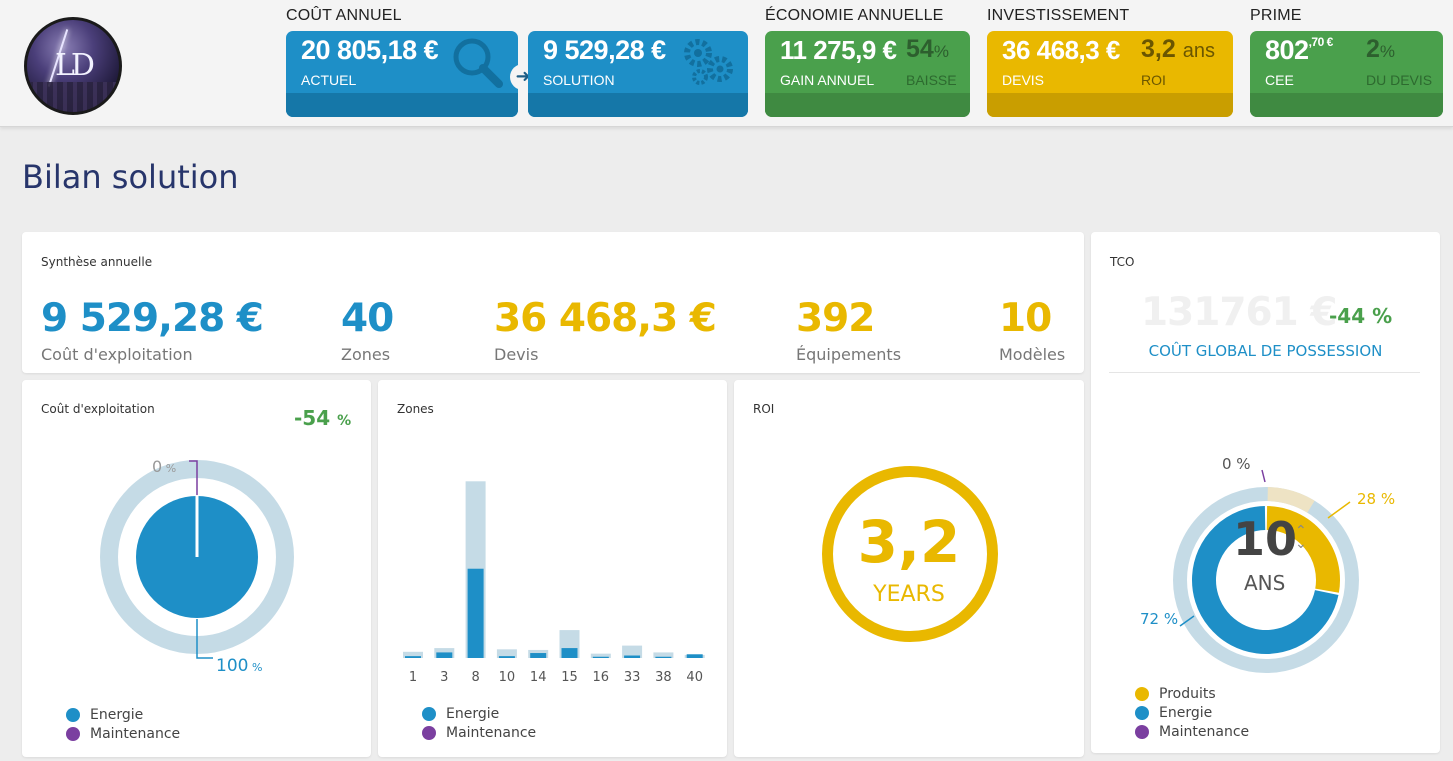 The height and width of the screenshot is (761, 1453). I want to click on panel-synthese: Synthèse annuelle, so click(553, 302).